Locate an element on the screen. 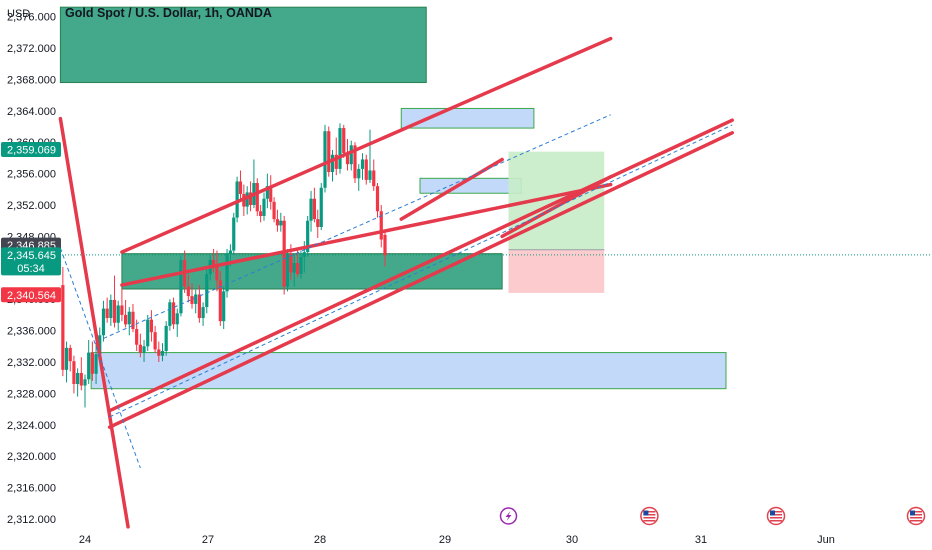 This screenshot has height=550, width=932. x-tick-label: 24 is located at coordinates (85, 540).